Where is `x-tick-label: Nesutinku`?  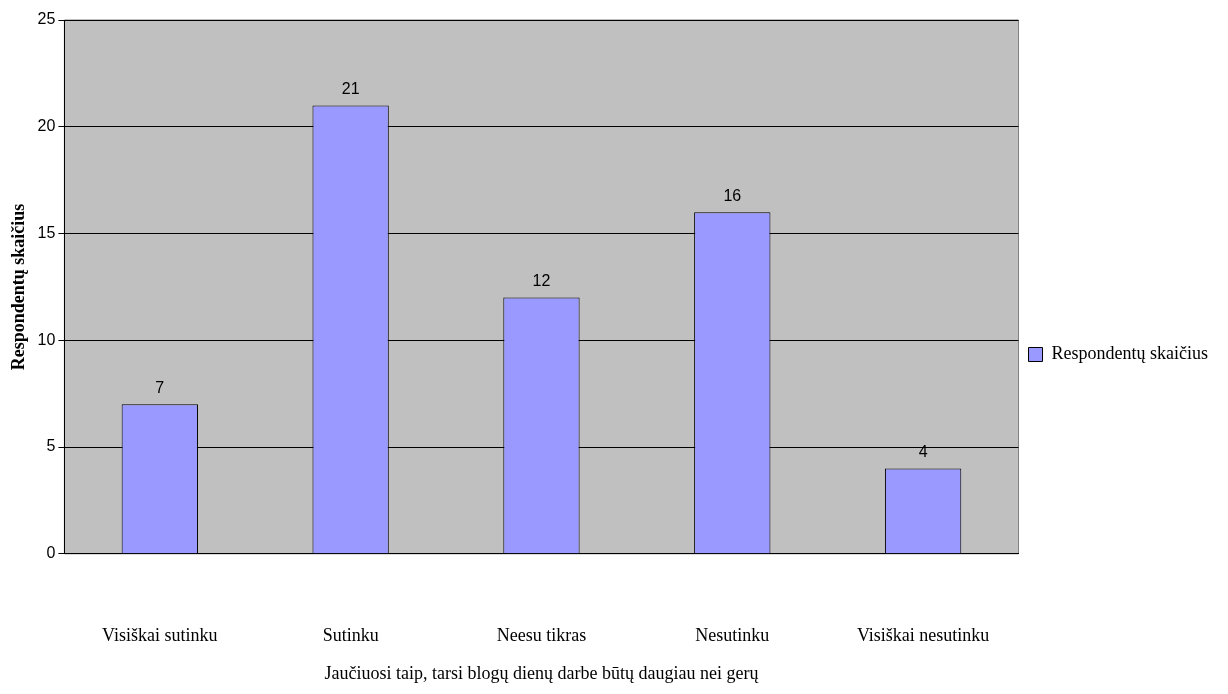 x-tick-label: Nesutinku is located at coordinates (732, 635).